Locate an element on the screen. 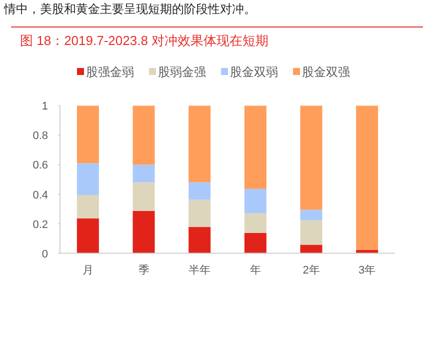 The width and height of the screenshot is (423, 341). chart-title: 图 18：2019.7-2023.8 对冲效果体现在短期 is located at coordinates (144, 40).